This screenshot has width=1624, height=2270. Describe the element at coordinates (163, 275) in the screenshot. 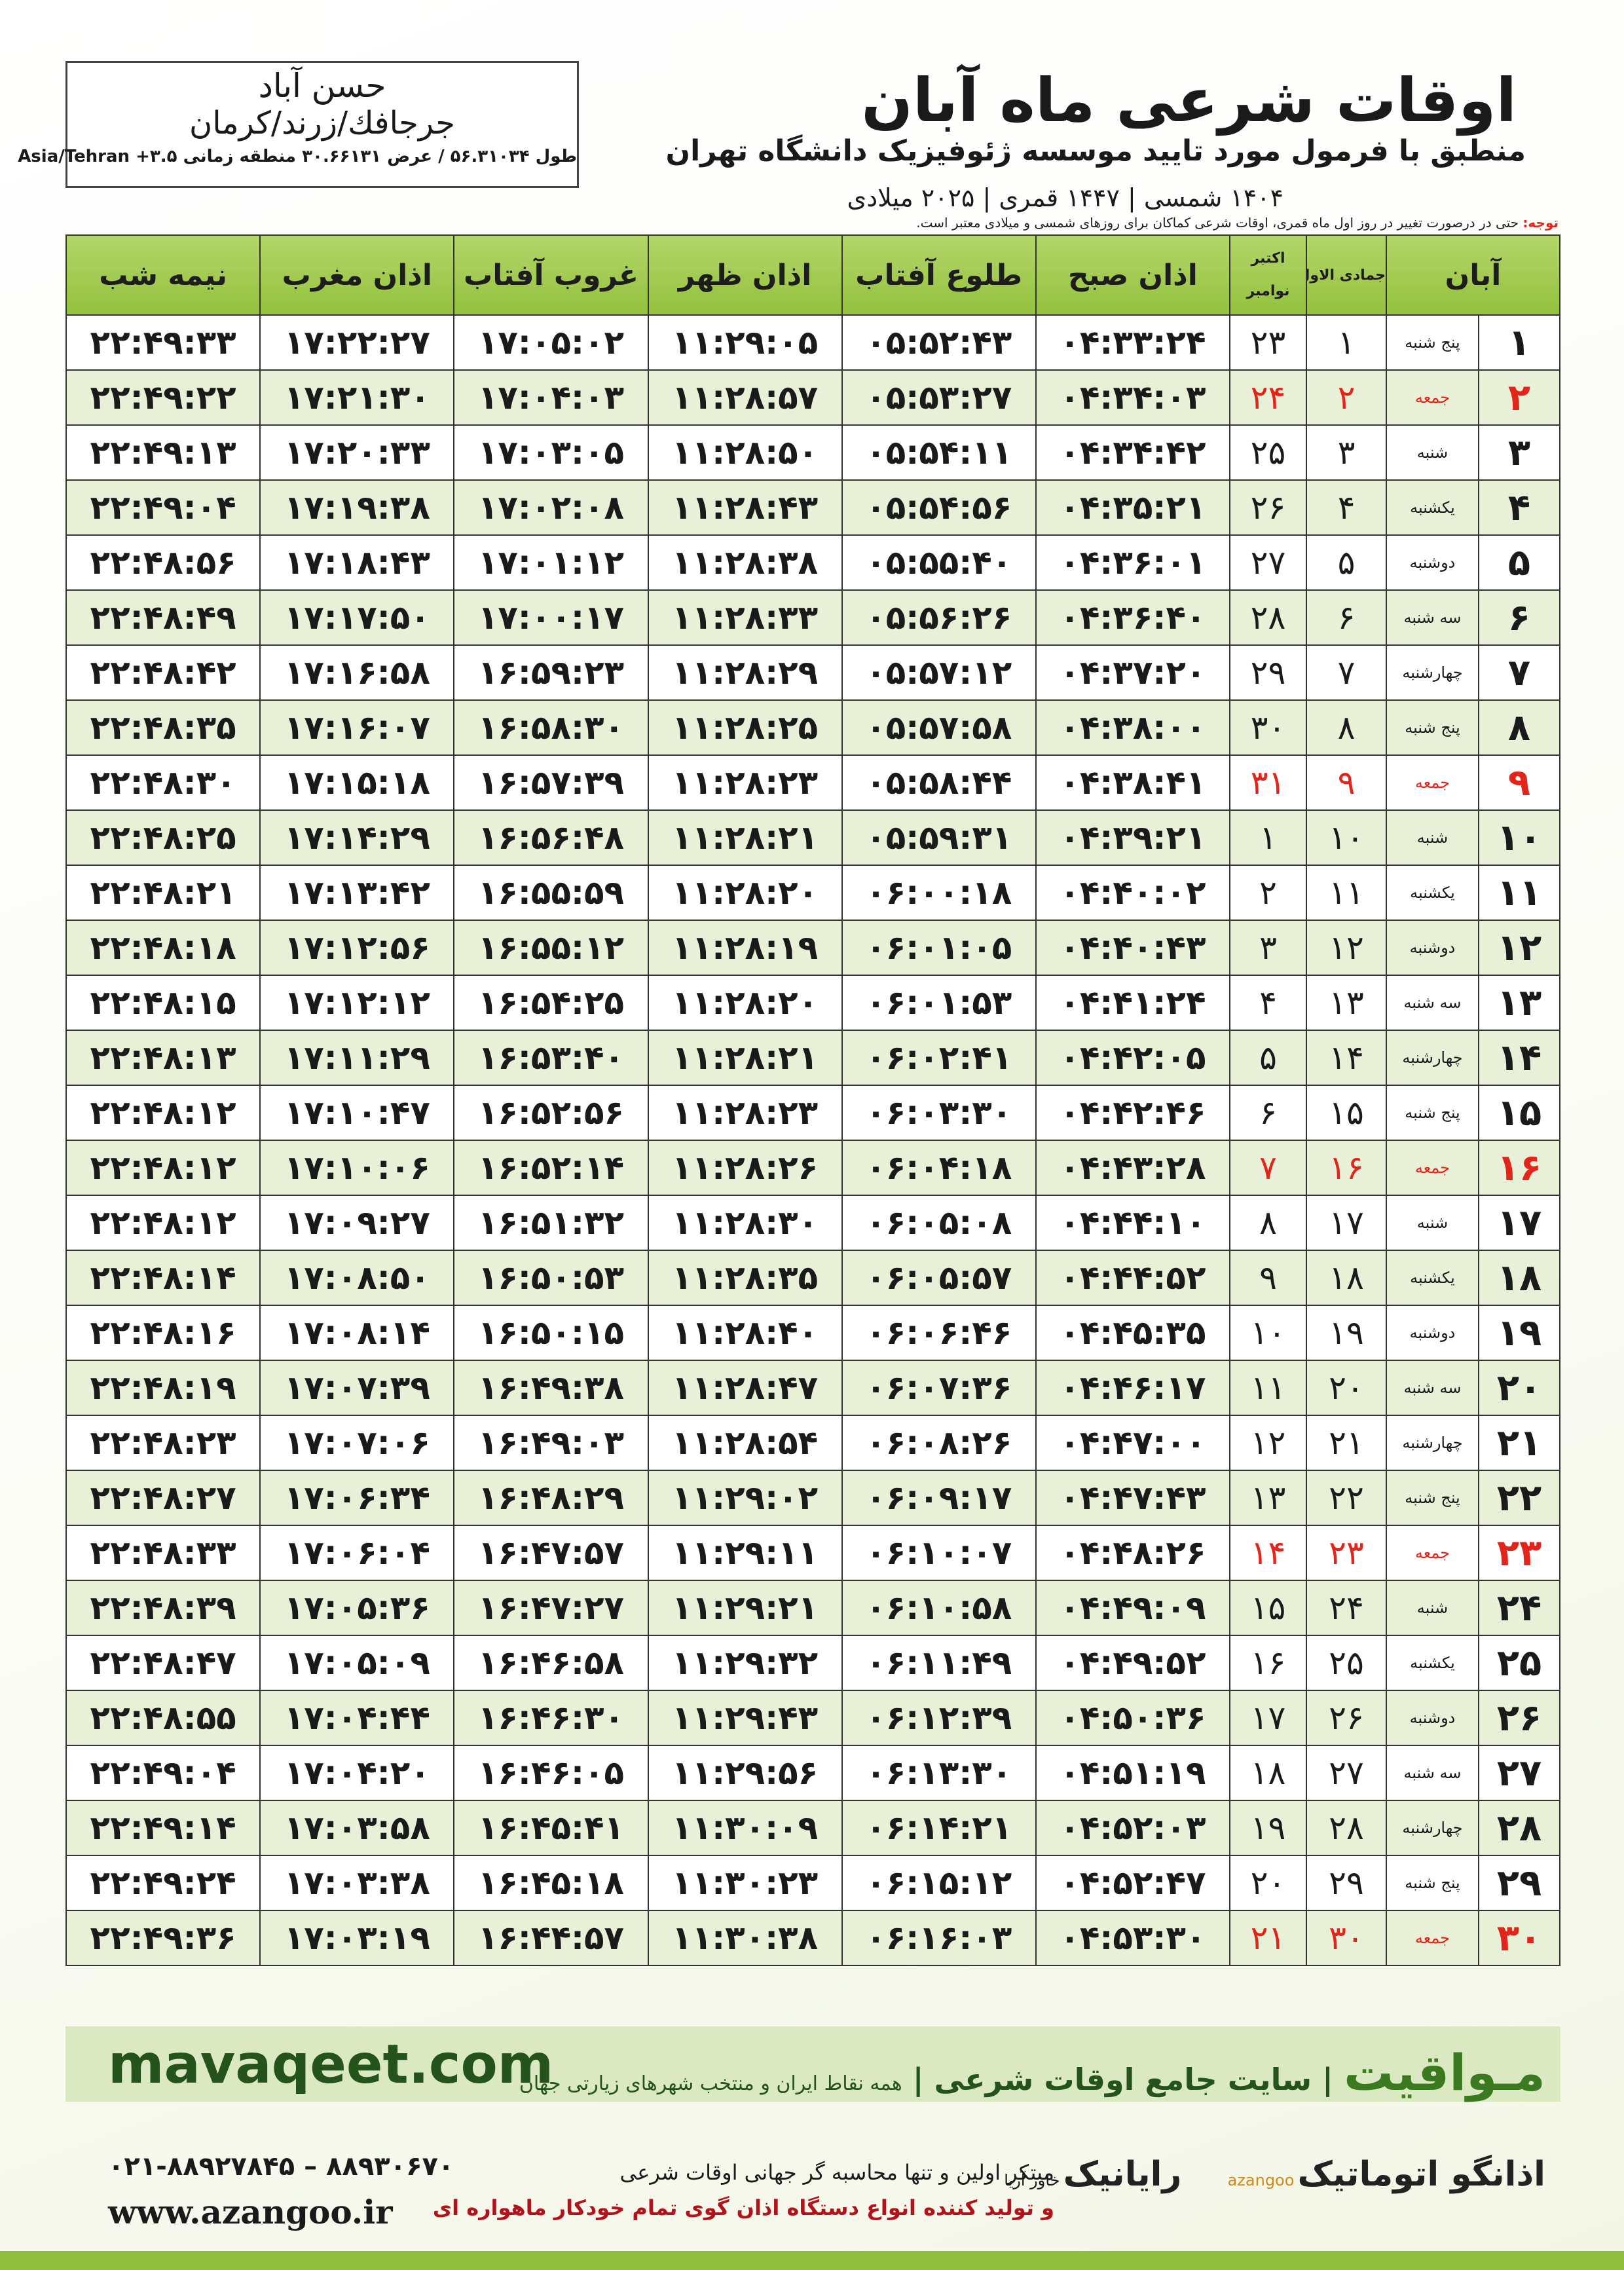

I see `col-header: نیمه شب` at that location.